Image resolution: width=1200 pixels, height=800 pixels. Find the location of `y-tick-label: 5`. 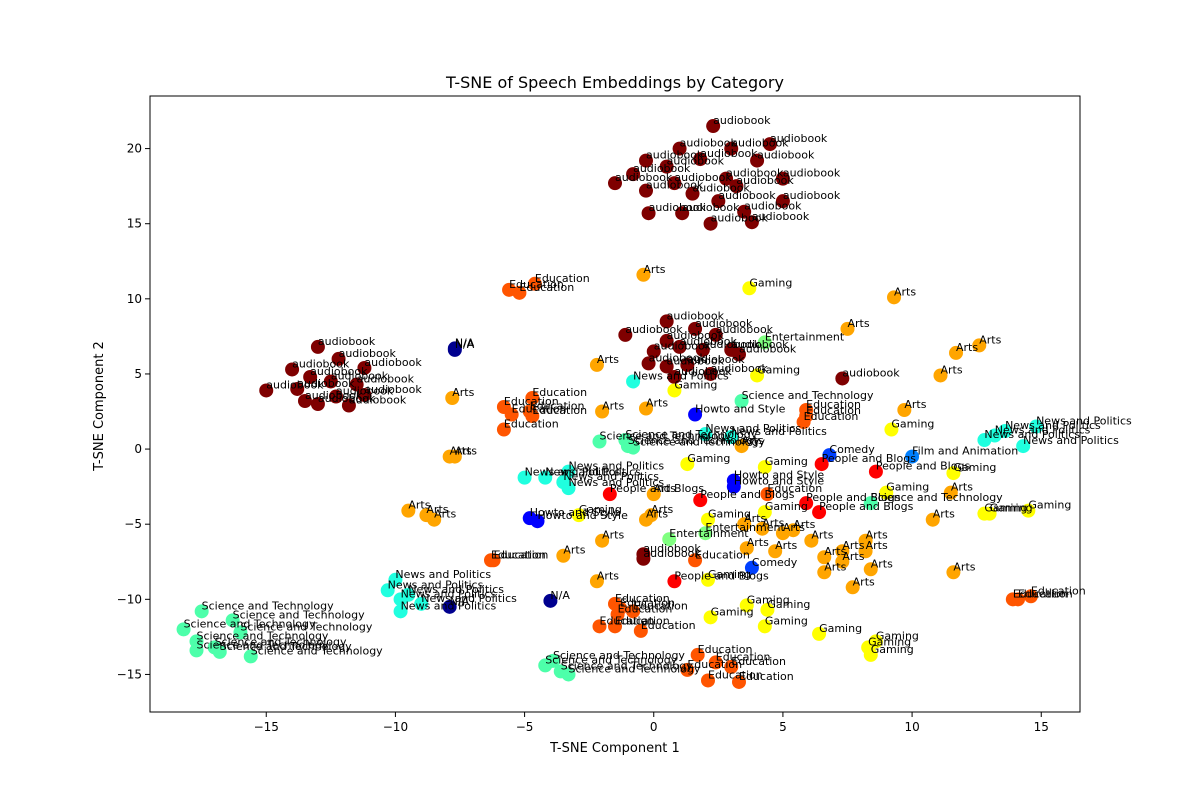

y-tick-label: 5 is located at coordinates (138, 374).